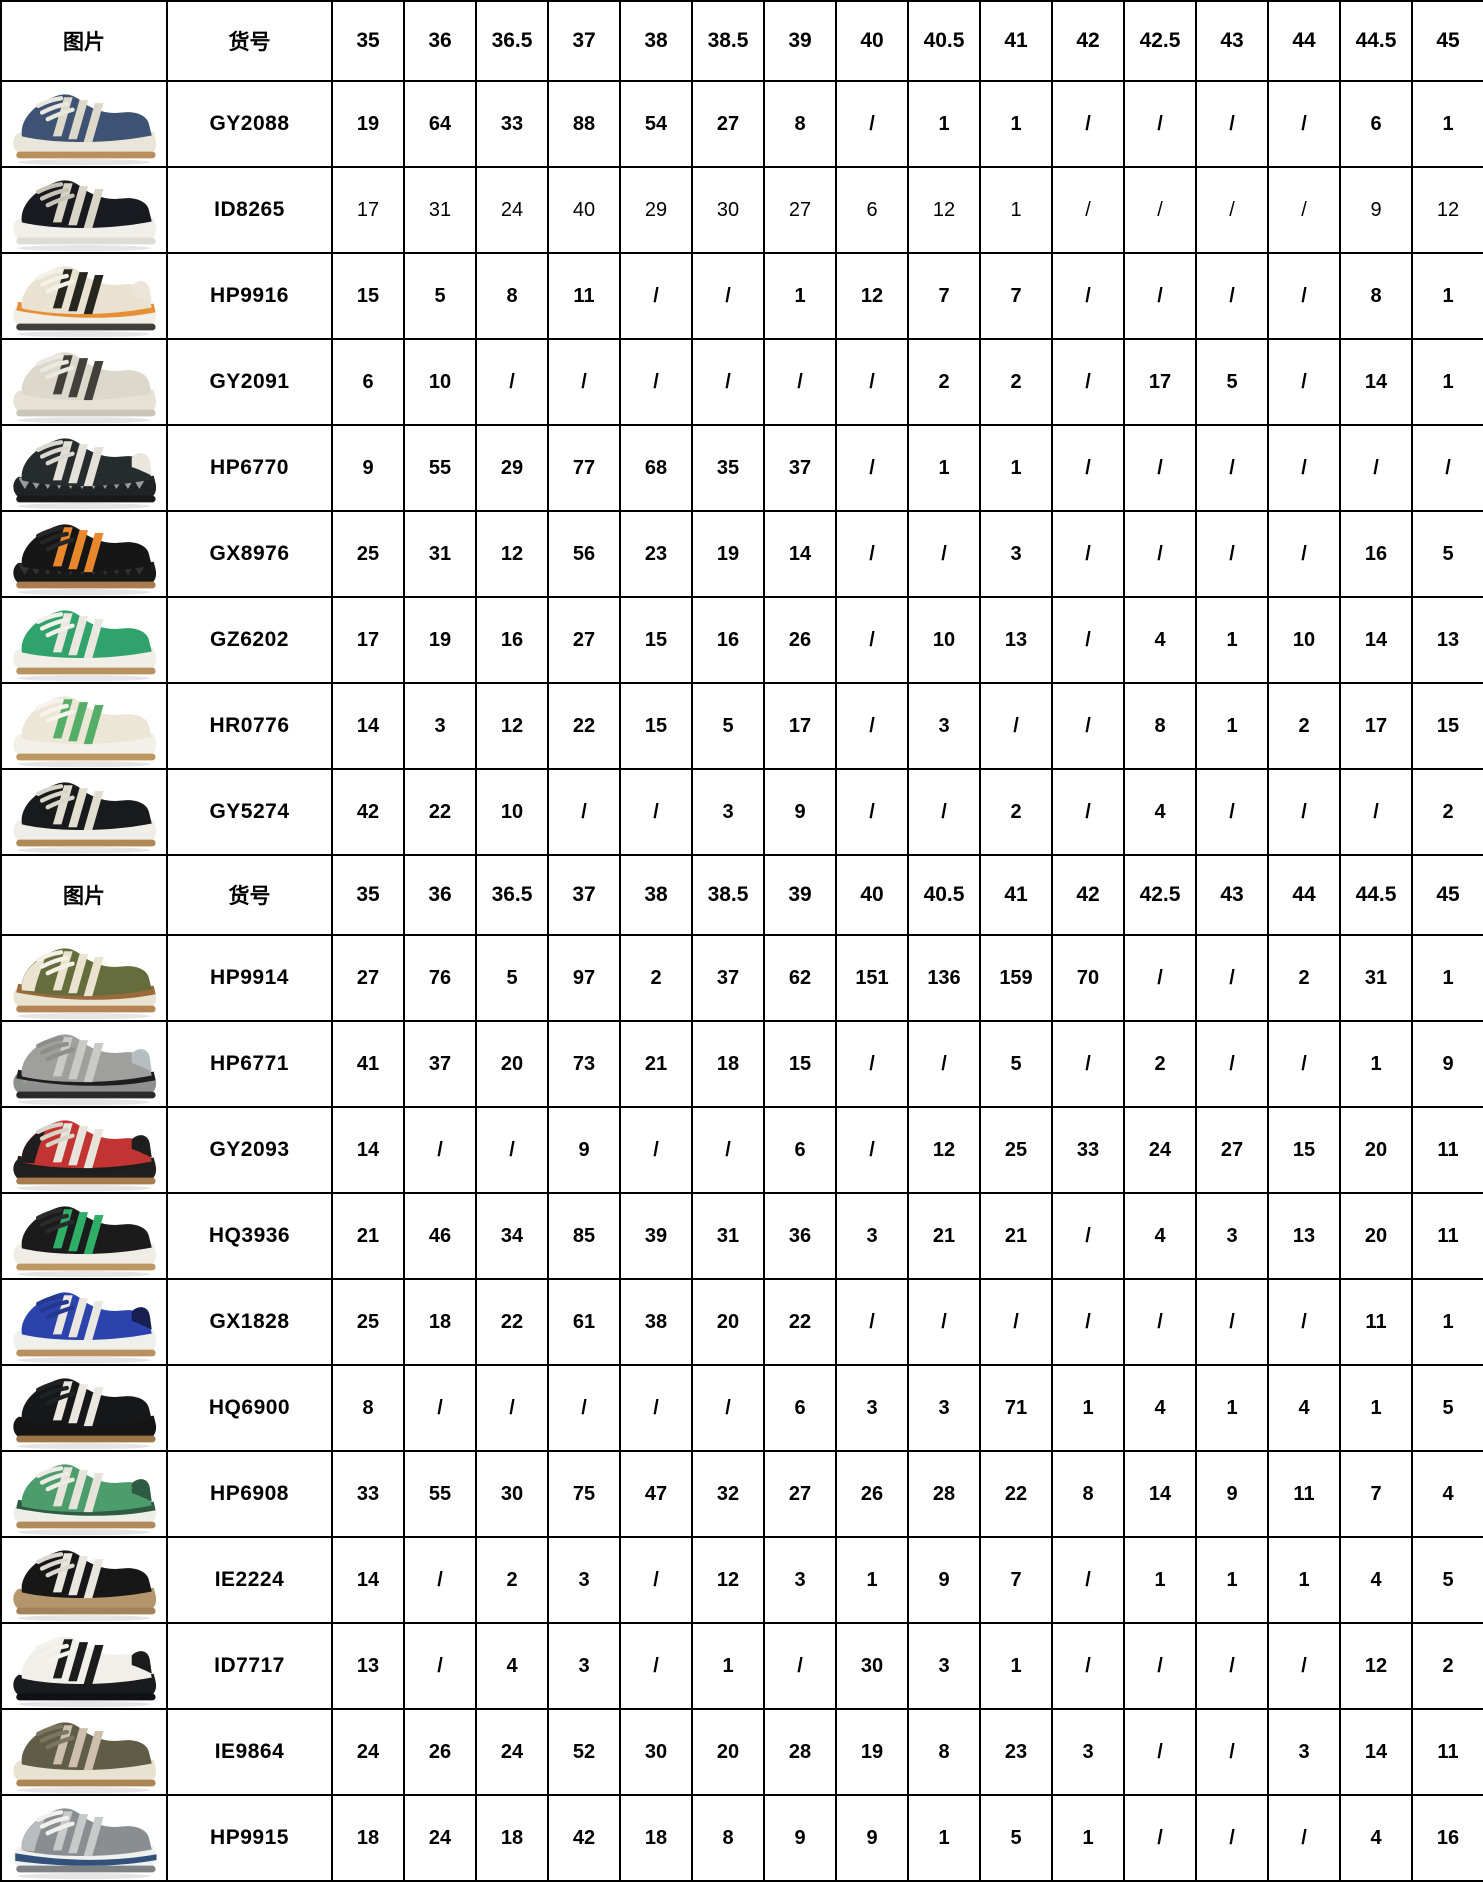 Image resolution: width=1483 pixels, height=1882 pixels. I want to click on size-header-cell: 45, so click(1447, 41).